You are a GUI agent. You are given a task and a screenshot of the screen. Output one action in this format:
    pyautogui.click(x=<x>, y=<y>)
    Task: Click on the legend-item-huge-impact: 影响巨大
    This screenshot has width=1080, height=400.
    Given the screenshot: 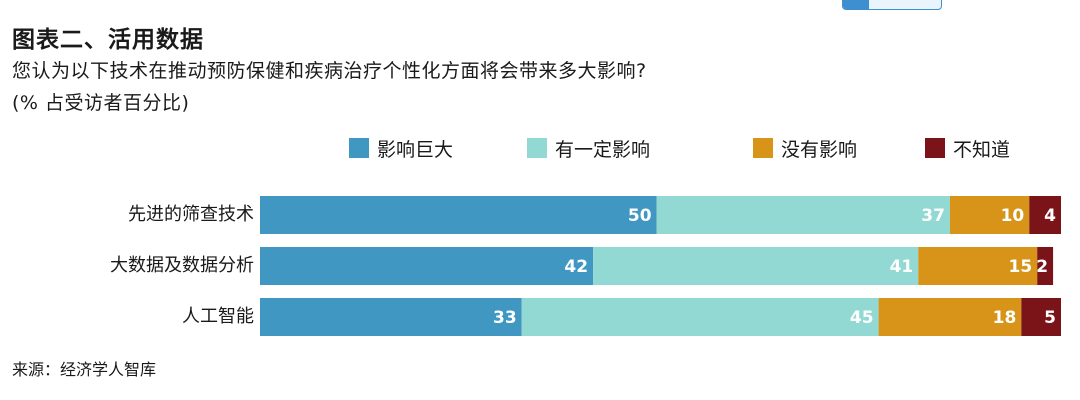 What is the action you would take?
    pyautogui.click(x=401, y=148)
    